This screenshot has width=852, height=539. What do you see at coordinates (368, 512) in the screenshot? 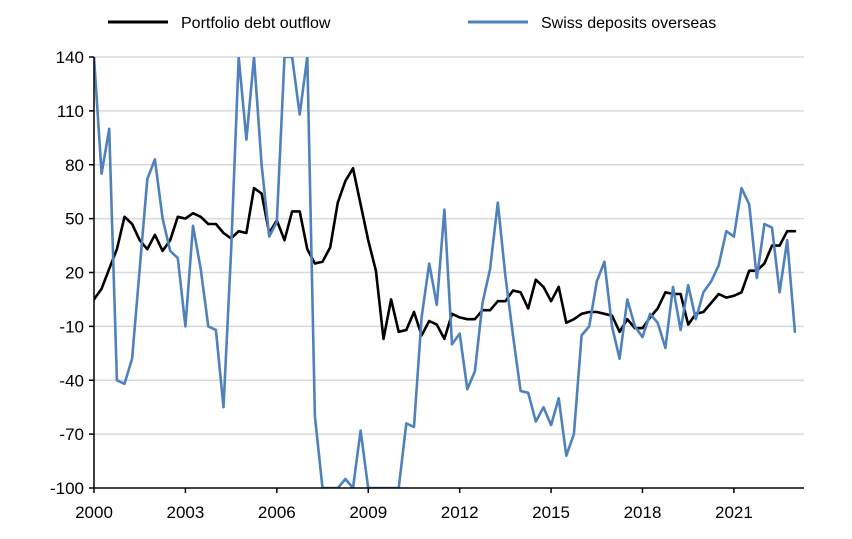
I see `x-tick-label: 2009` at bounding box center [368, 512].